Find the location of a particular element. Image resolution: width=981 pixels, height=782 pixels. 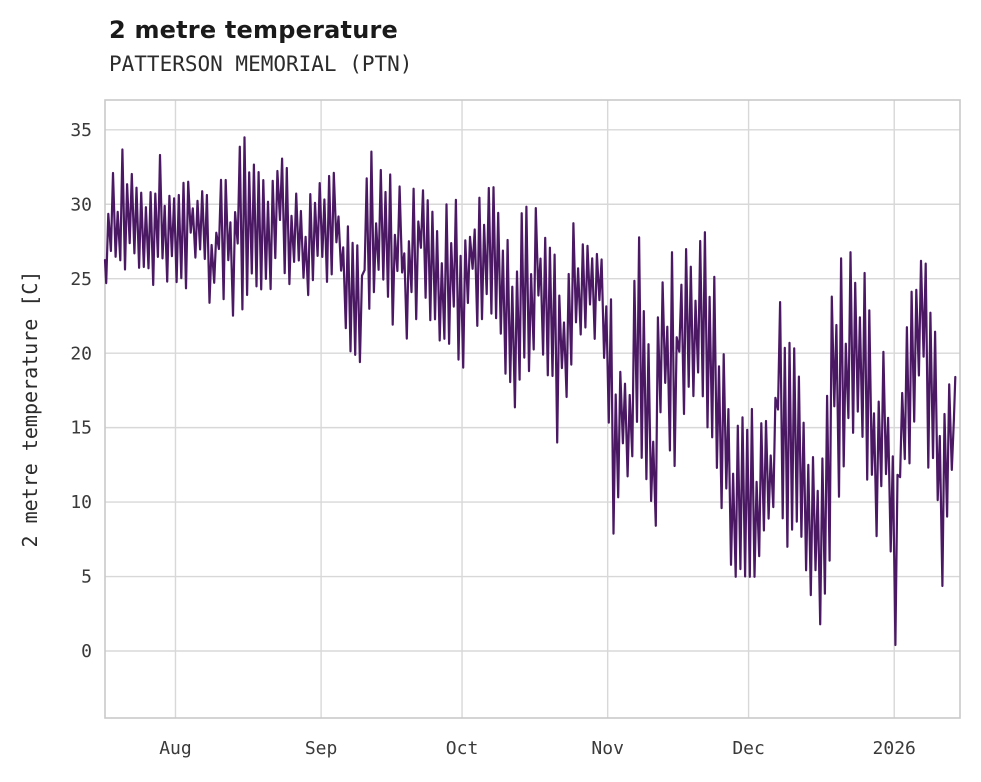

y-tick-label: 5 is located at coordinates (86, 577).